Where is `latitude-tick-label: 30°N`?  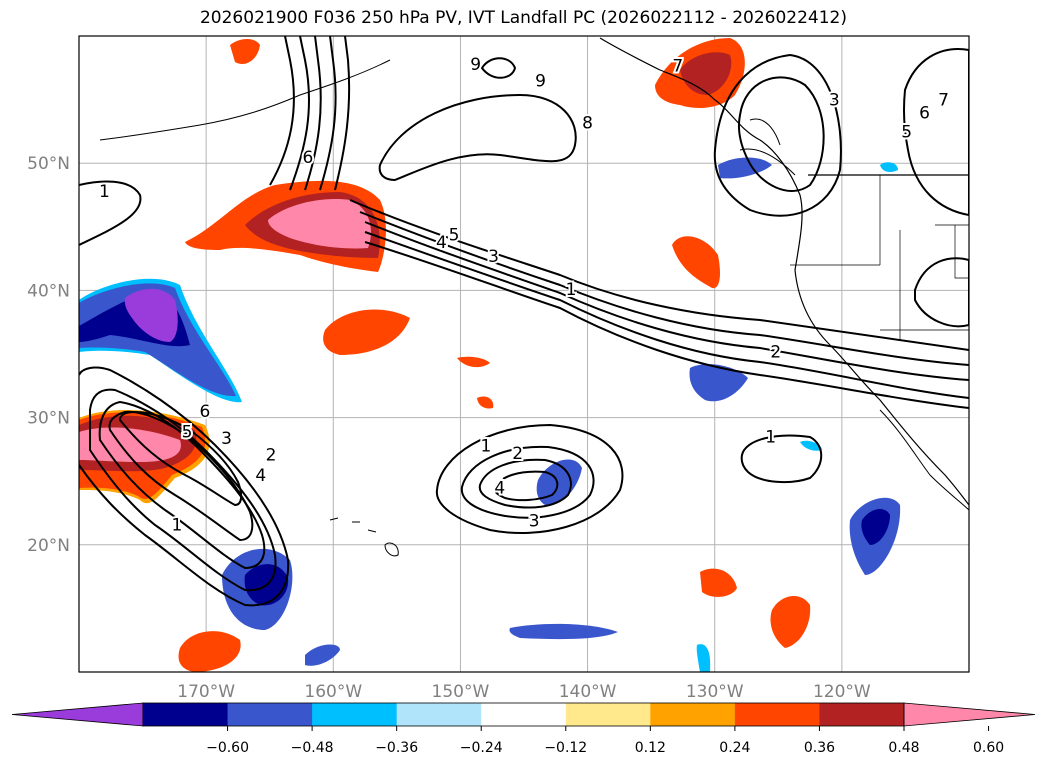 latitude-tick-label: 30°N is located at coordinates (48, 419).